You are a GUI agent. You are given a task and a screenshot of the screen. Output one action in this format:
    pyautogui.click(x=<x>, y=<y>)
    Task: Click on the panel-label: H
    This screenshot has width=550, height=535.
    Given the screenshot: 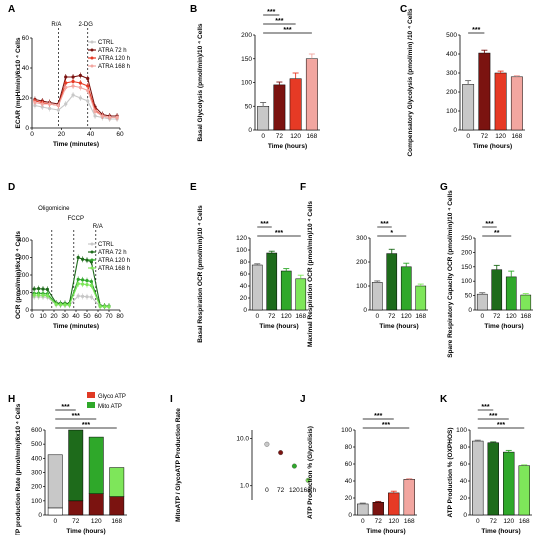 What is the action you would take?
    pyautogui.click(x=11, y=399)
    